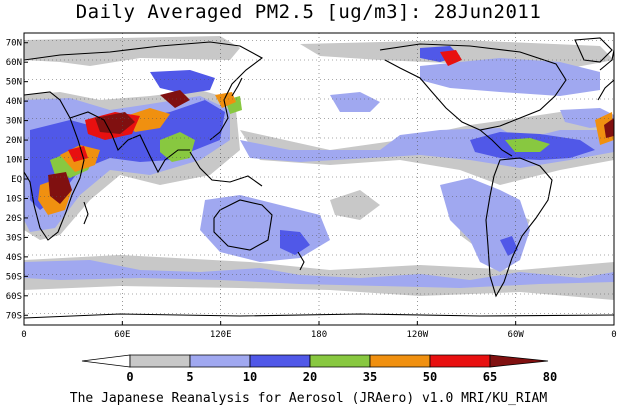 The height and width of the screenshot is (410, 617). I want to click on colorbar: 0 5 10 20 35 50 65 80, so click(319, 369).